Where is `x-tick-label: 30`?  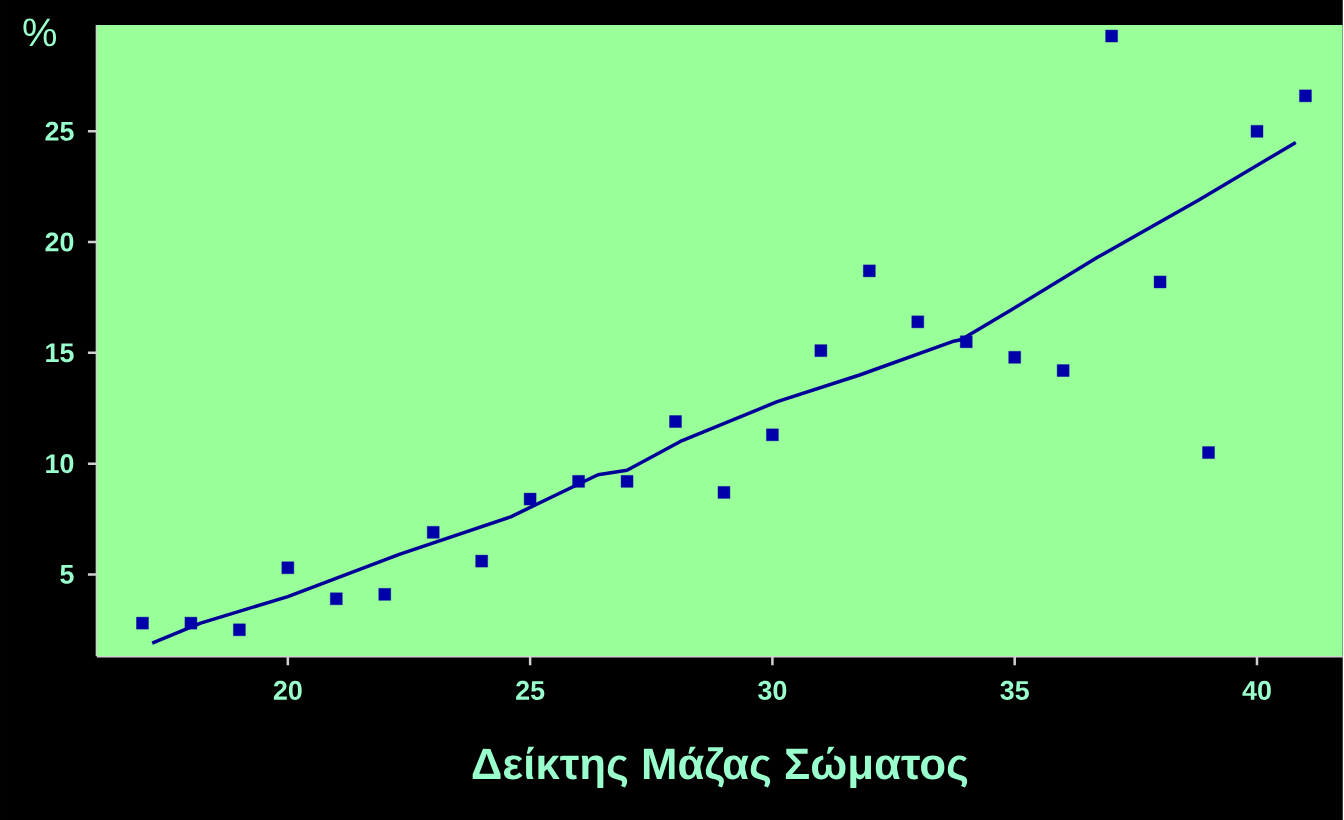
x-tick-label: 30 is located at coordinates (772, 690).